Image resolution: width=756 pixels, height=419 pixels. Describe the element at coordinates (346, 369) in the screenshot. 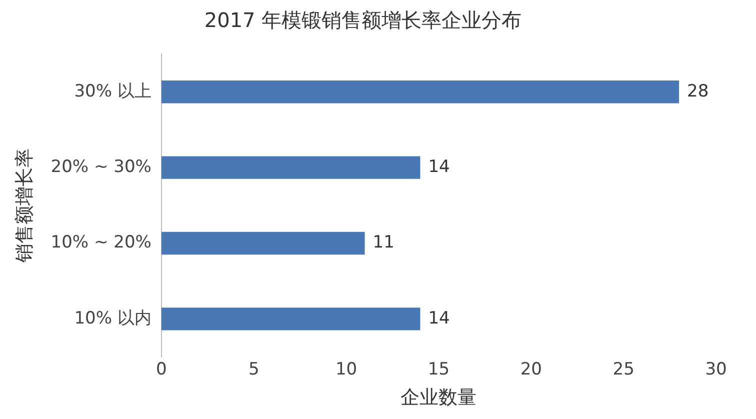

I see `x-tick-label: 10` at that location.